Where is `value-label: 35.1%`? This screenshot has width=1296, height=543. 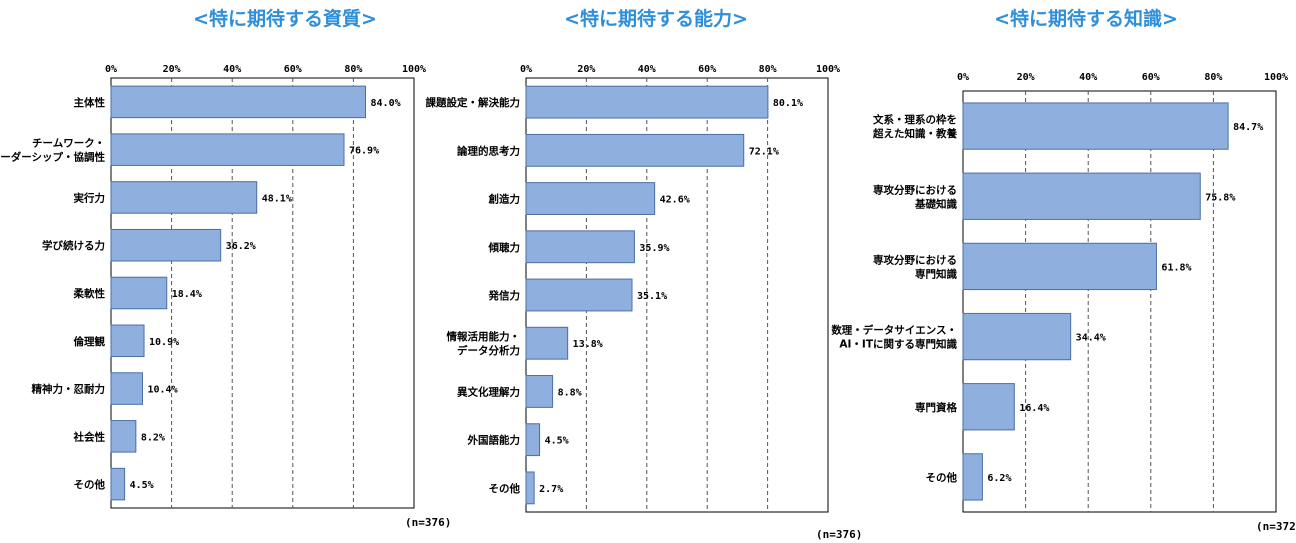
value-label: 35.1% is located at coordinates (652, 296).